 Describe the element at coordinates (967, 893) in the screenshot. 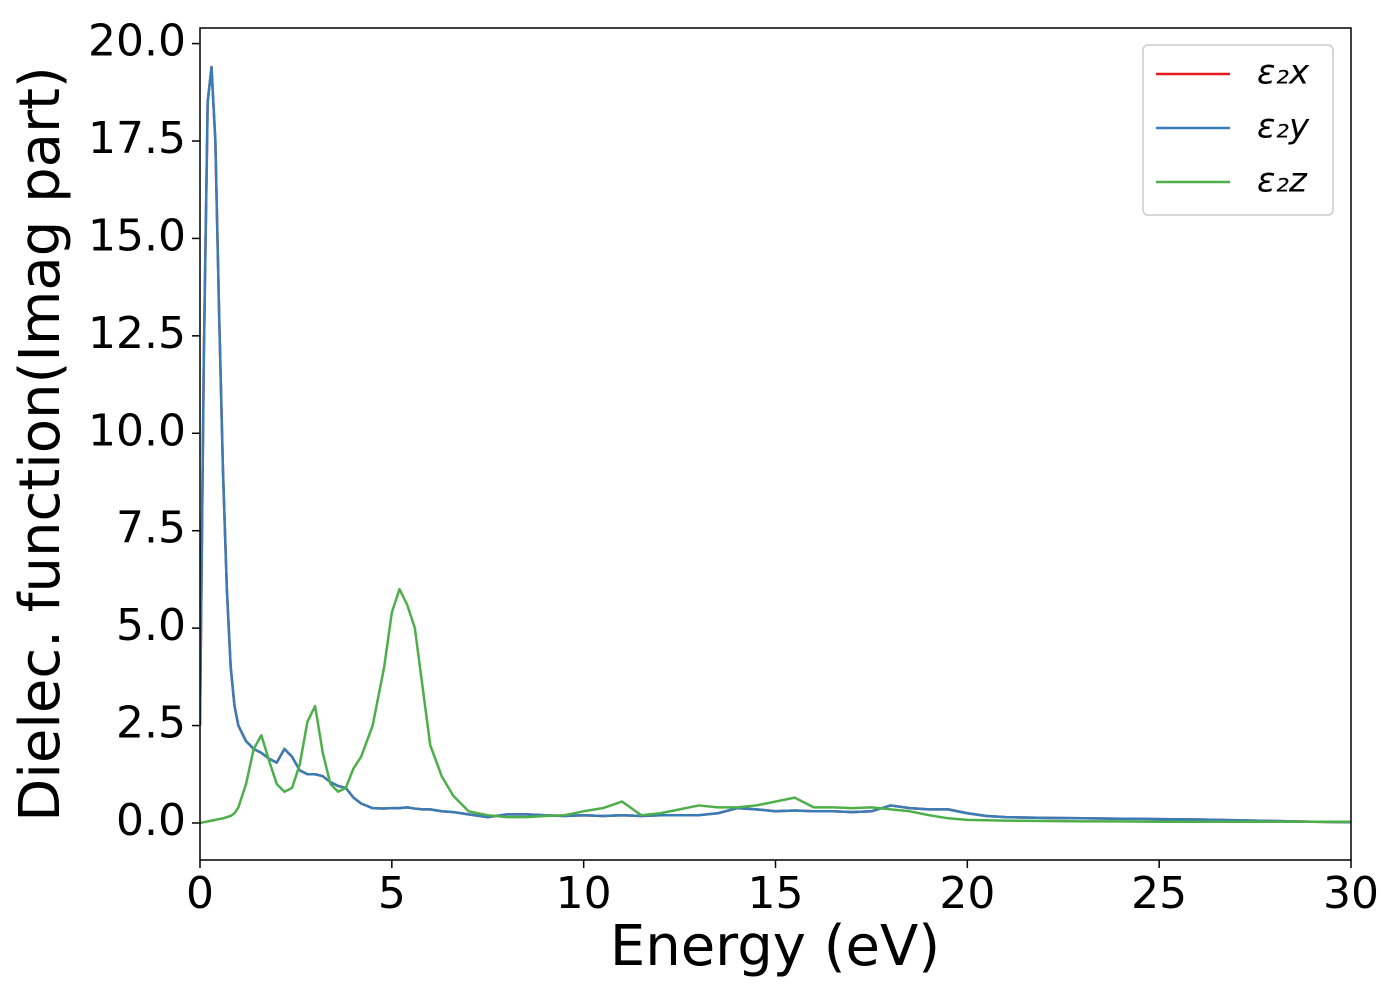

I see `x-tick-label: 20` at that location.